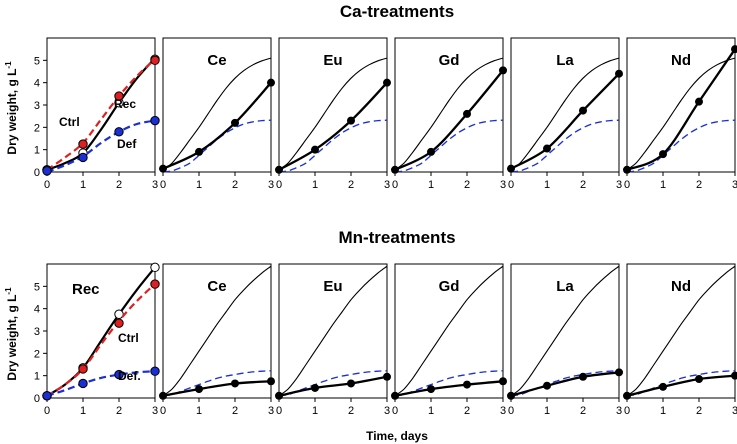 The width and height of the screenshot is (737, 444). Describe the element at coordinates (449, 60) in the screenshot. I see `panel-label: Gd` at that location.